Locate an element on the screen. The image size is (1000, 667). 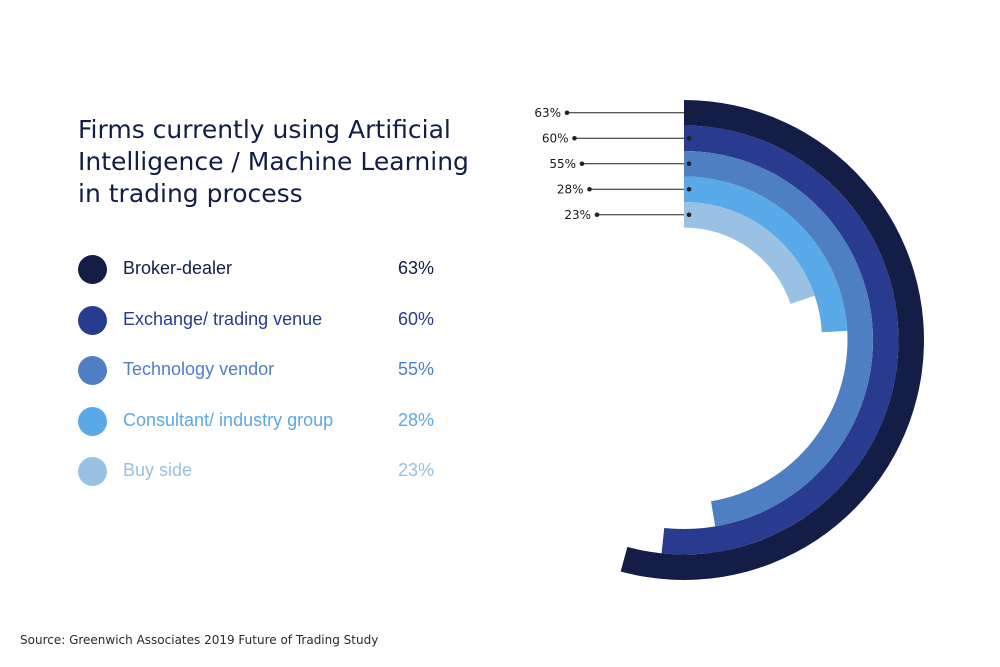
arc-buy-side is located at coordinates (749, 253).